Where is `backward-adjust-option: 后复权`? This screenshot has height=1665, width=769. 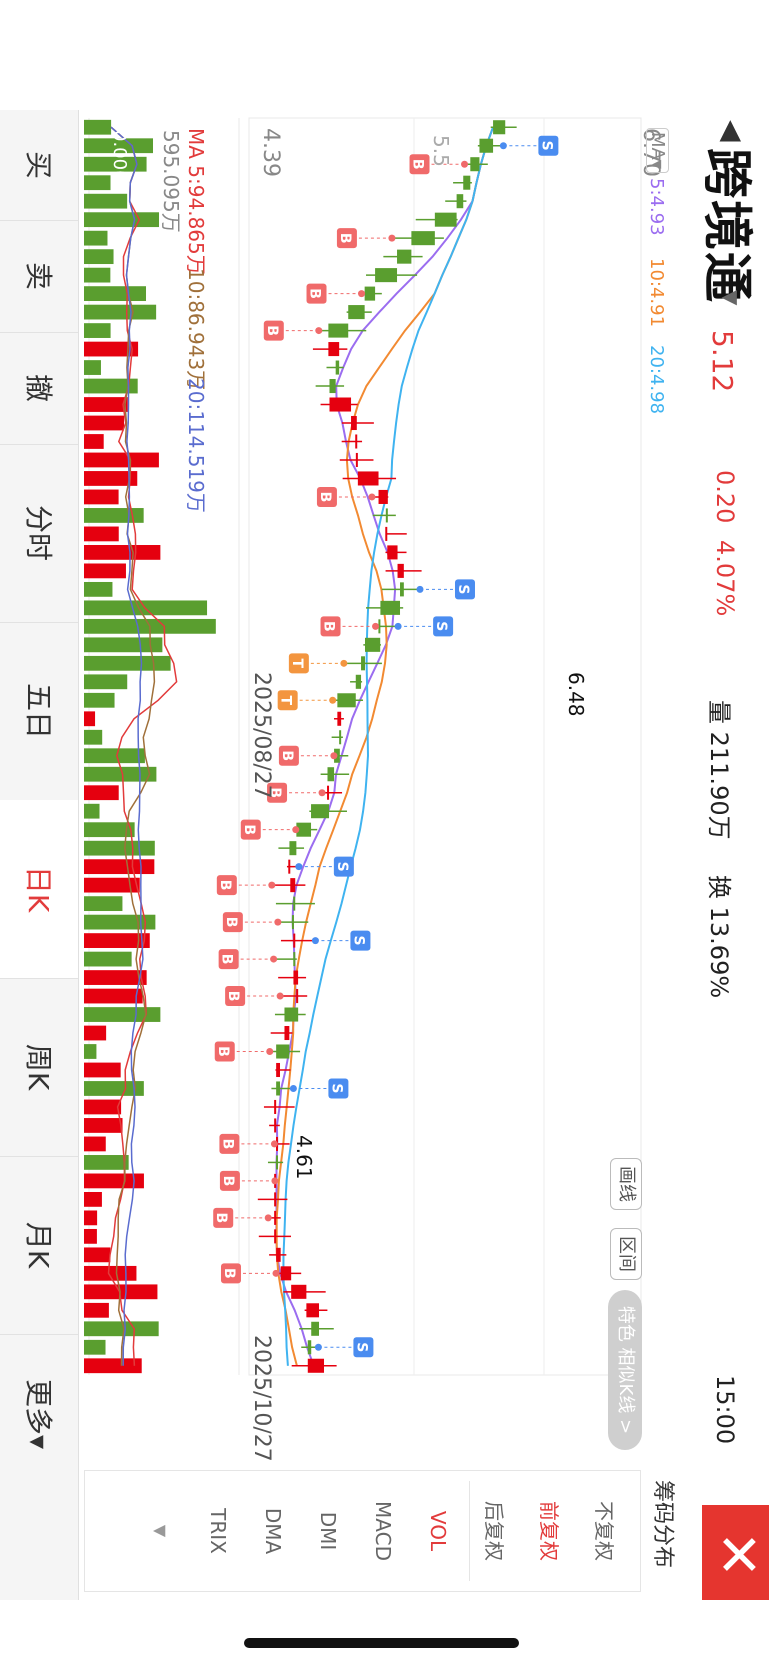 backward-adjust-option: 后复权 is located at coordinates (494, 1531).